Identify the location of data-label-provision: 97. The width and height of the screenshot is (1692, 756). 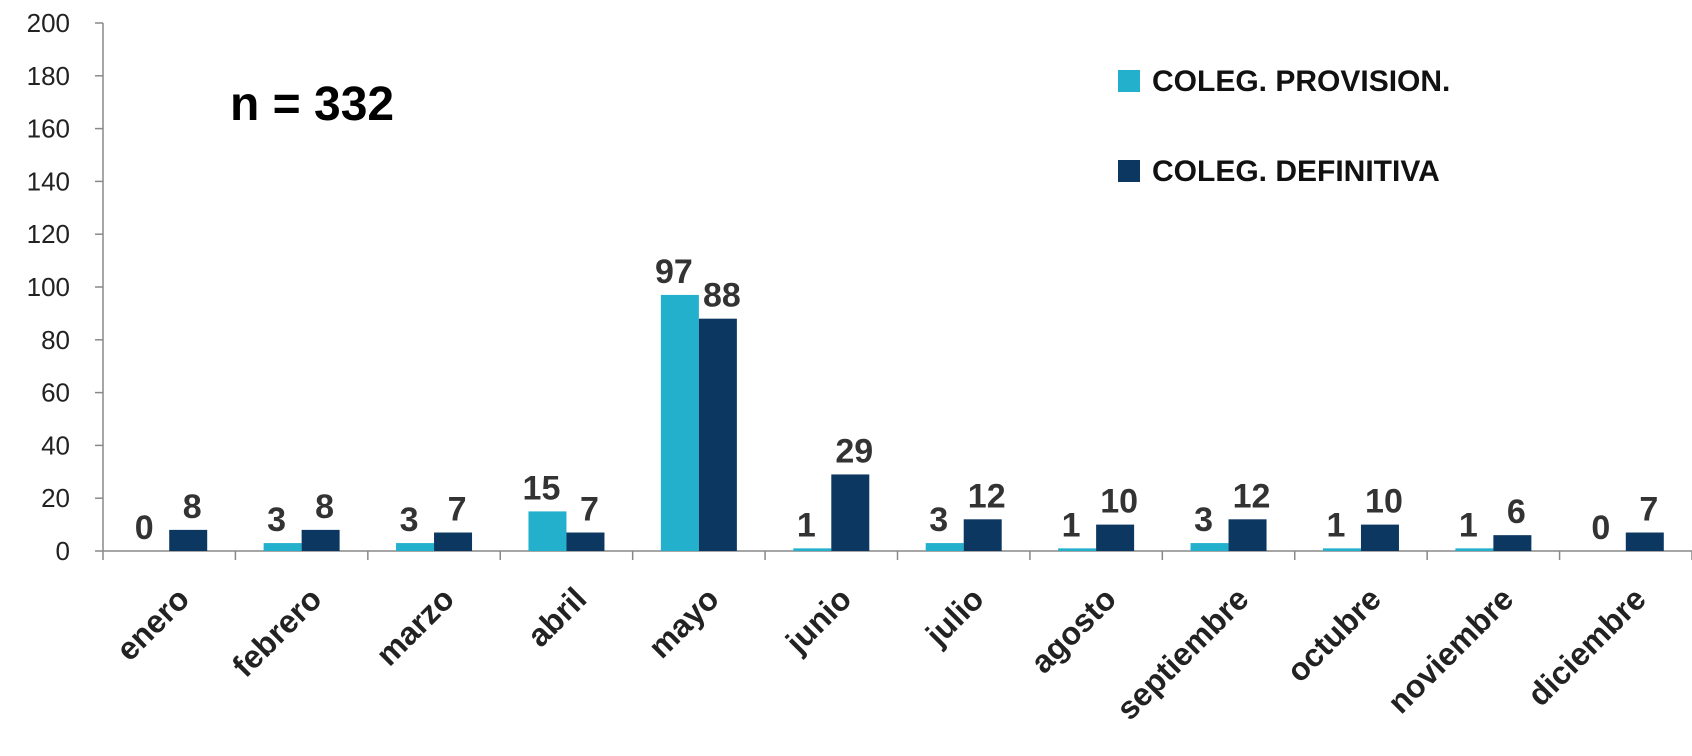
(674, 272).